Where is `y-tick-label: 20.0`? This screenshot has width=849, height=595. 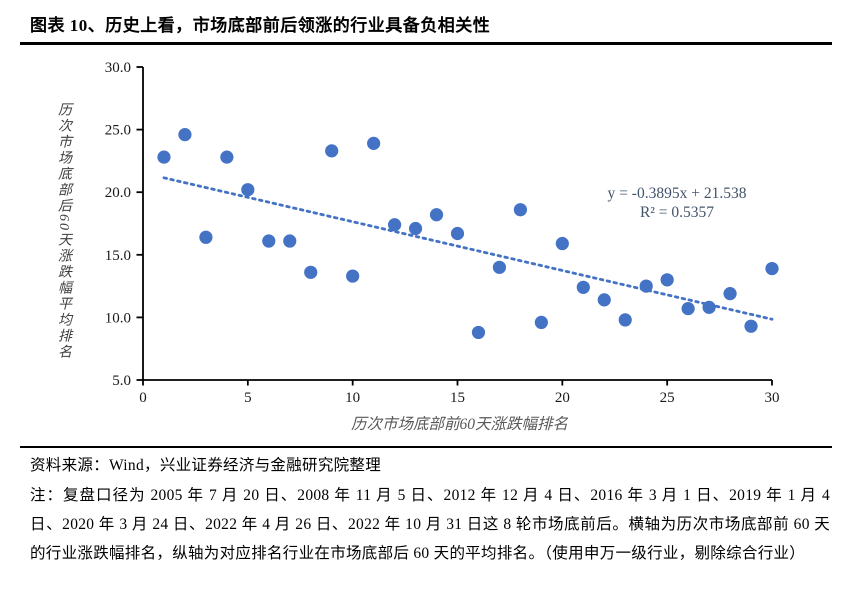
y-tick-label: 20.0 is located at coordinates (118, 193).